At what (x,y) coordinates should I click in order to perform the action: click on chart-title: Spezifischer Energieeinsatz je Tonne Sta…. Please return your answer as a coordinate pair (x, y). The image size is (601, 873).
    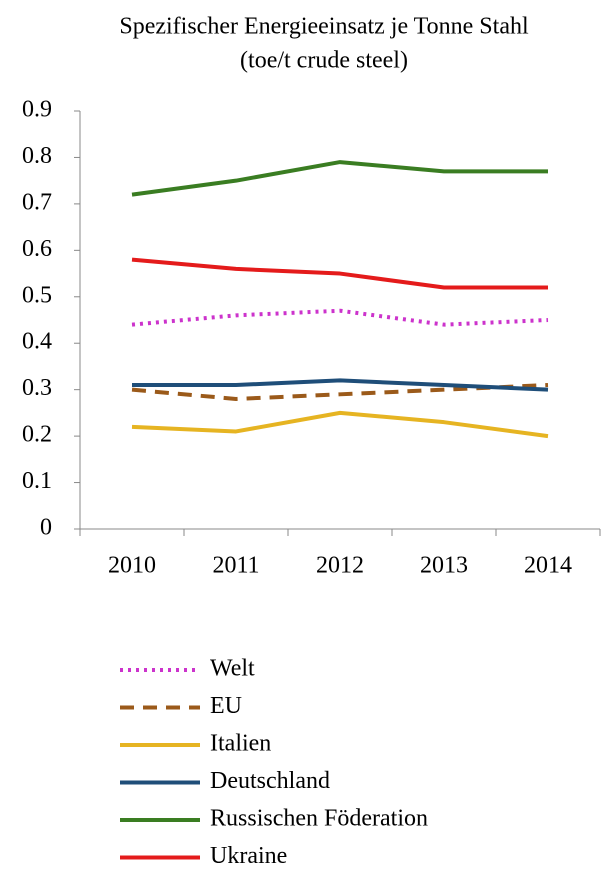
    Looking at the image, I should click on (324, 27).